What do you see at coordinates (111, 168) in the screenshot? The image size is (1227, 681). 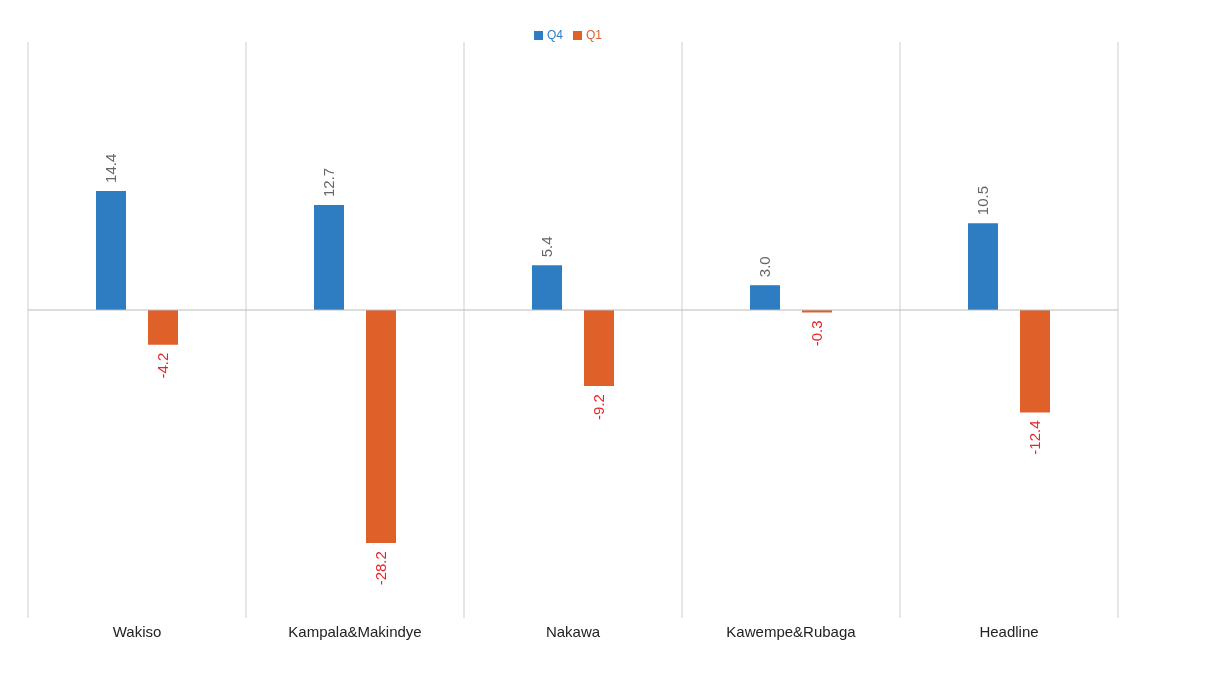 I see `data-label: 14.4` at bounding box center [111, 168].